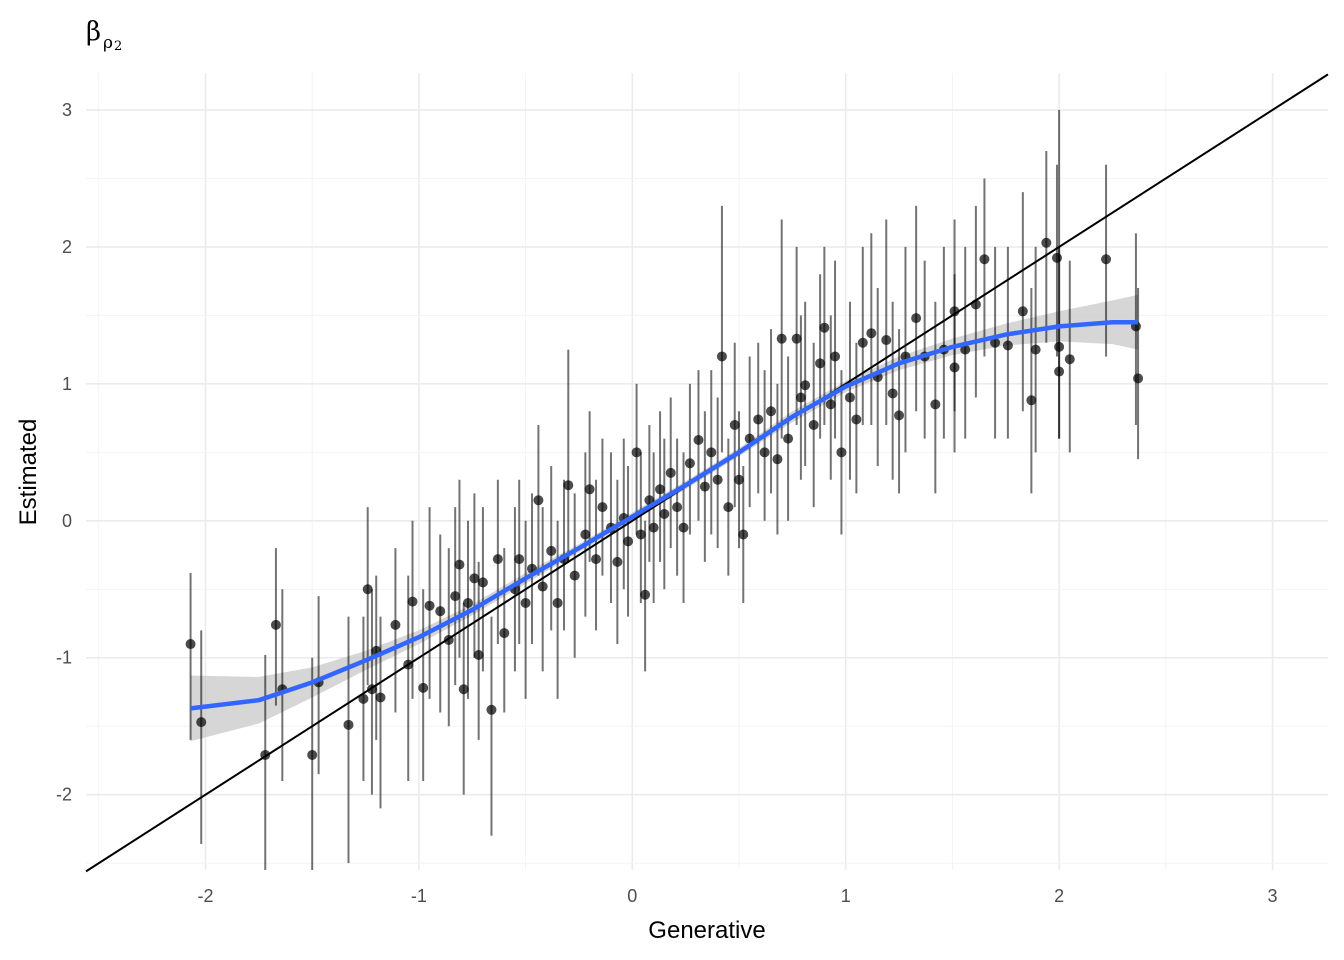 This screenshot has height=960, width=1344. What do you see at coordinates (67, 247) in the screenshot?
I see `y-tick-label: 2` at bounding box center [67, 247].